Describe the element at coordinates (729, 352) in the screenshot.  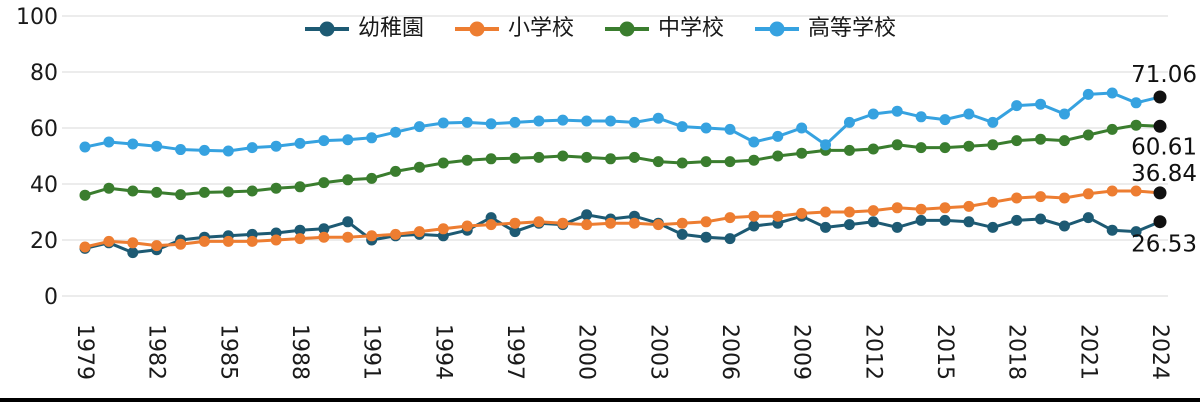
I see `x-axis-tick-label: 2006` at that location.